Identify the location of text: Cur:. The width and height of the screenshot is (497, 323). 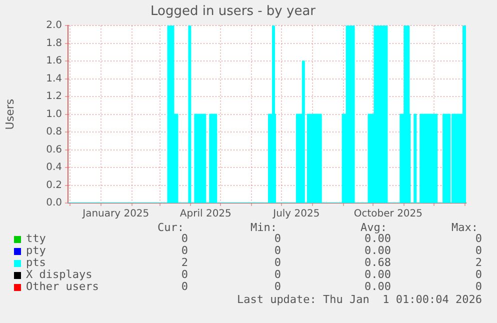
(171, 227).